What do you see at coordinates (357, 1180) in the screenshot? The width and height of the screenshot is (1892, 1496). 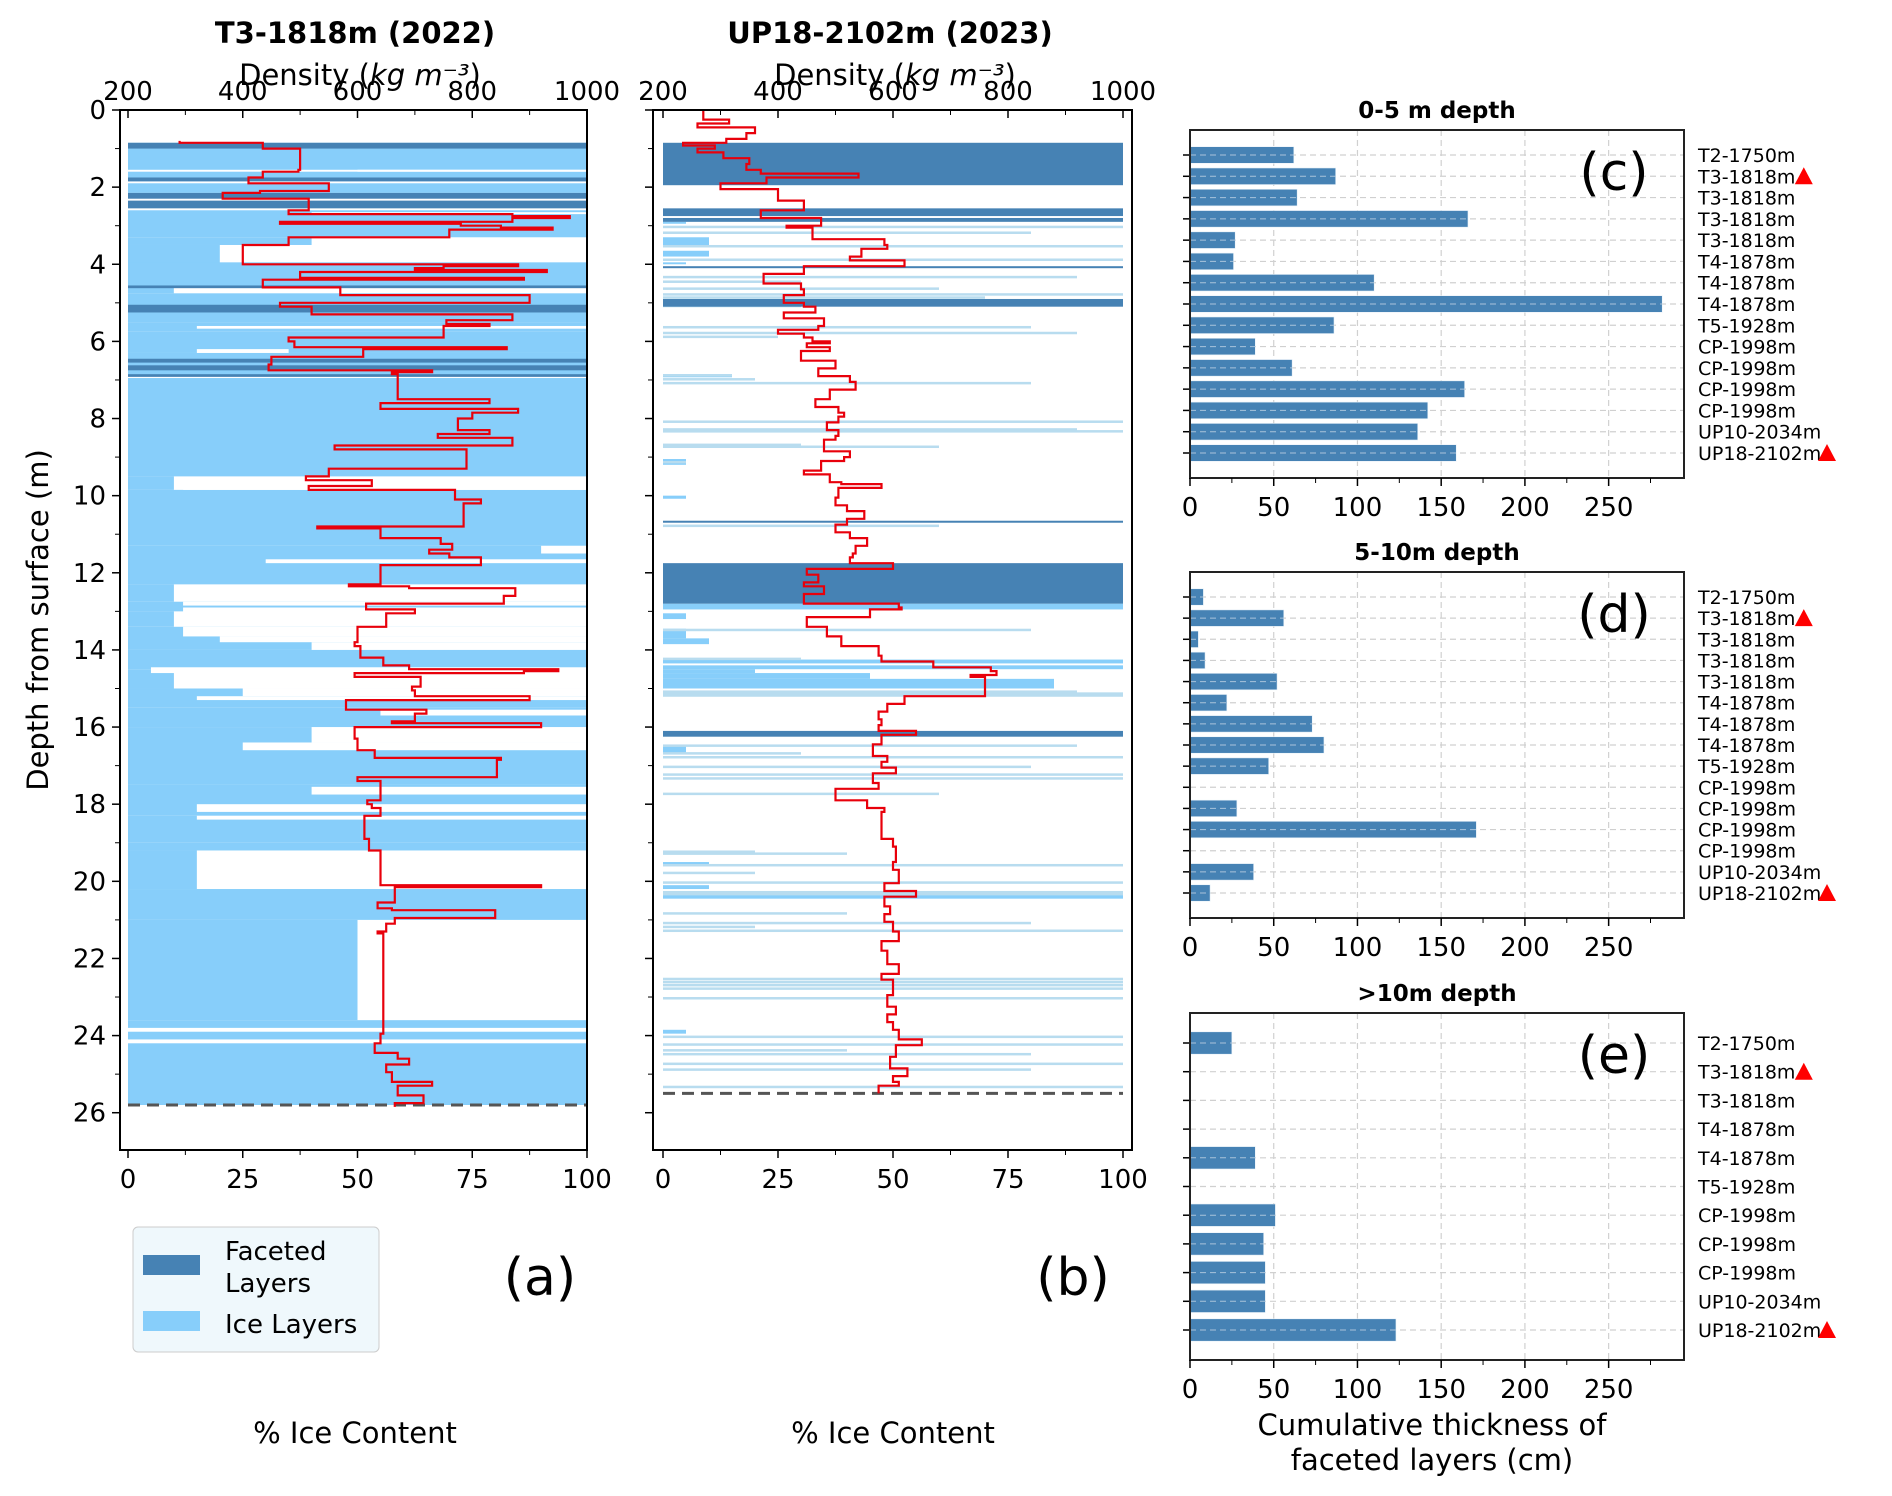 I see `x-tick-label: 50` at bounding box center [357, 1180].